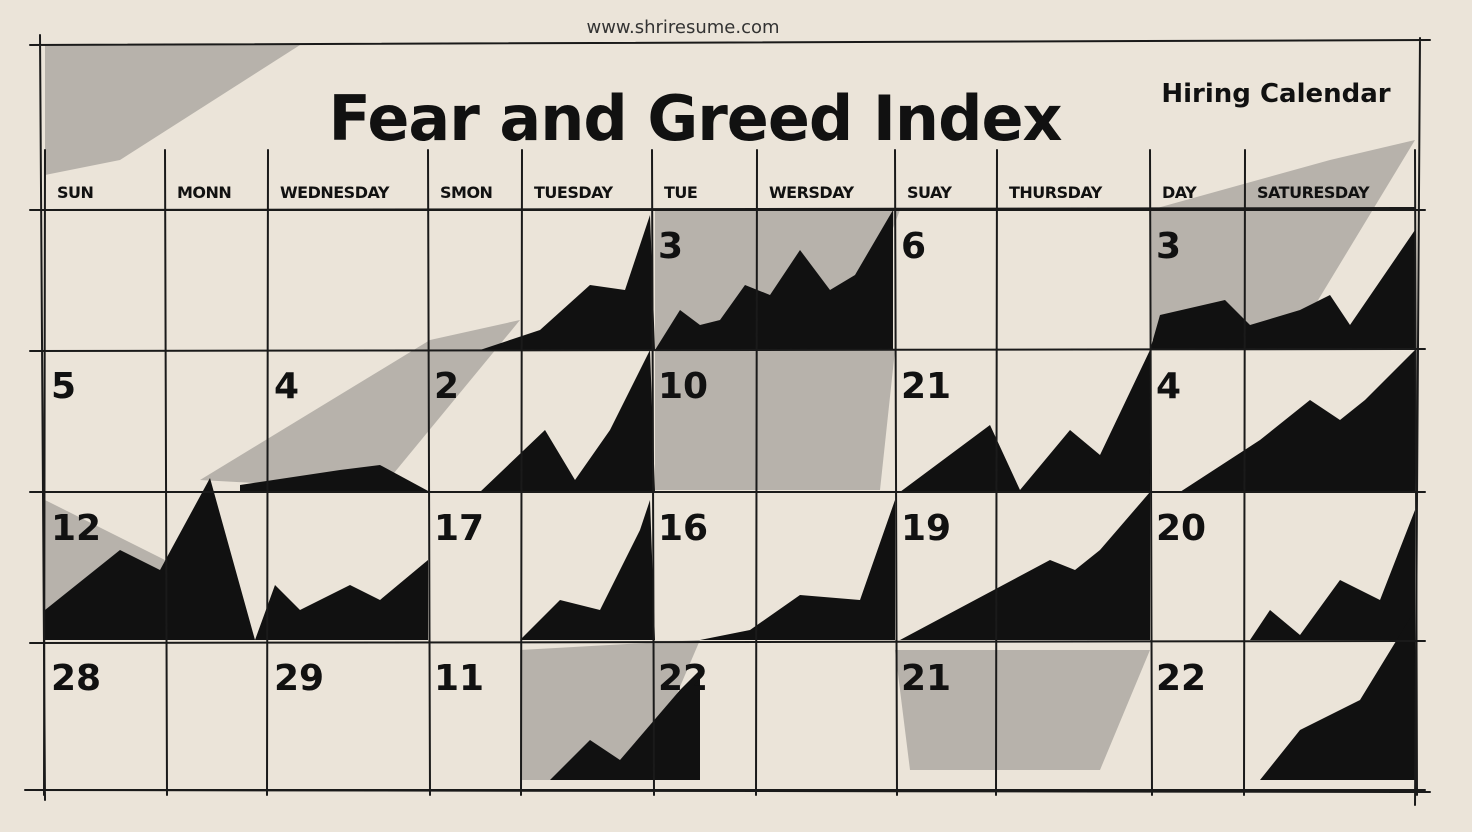  What do you see at coordinates (929, 192) in the screenshot?
I see `day-header: SUAY` at bounding box center [929, 192].